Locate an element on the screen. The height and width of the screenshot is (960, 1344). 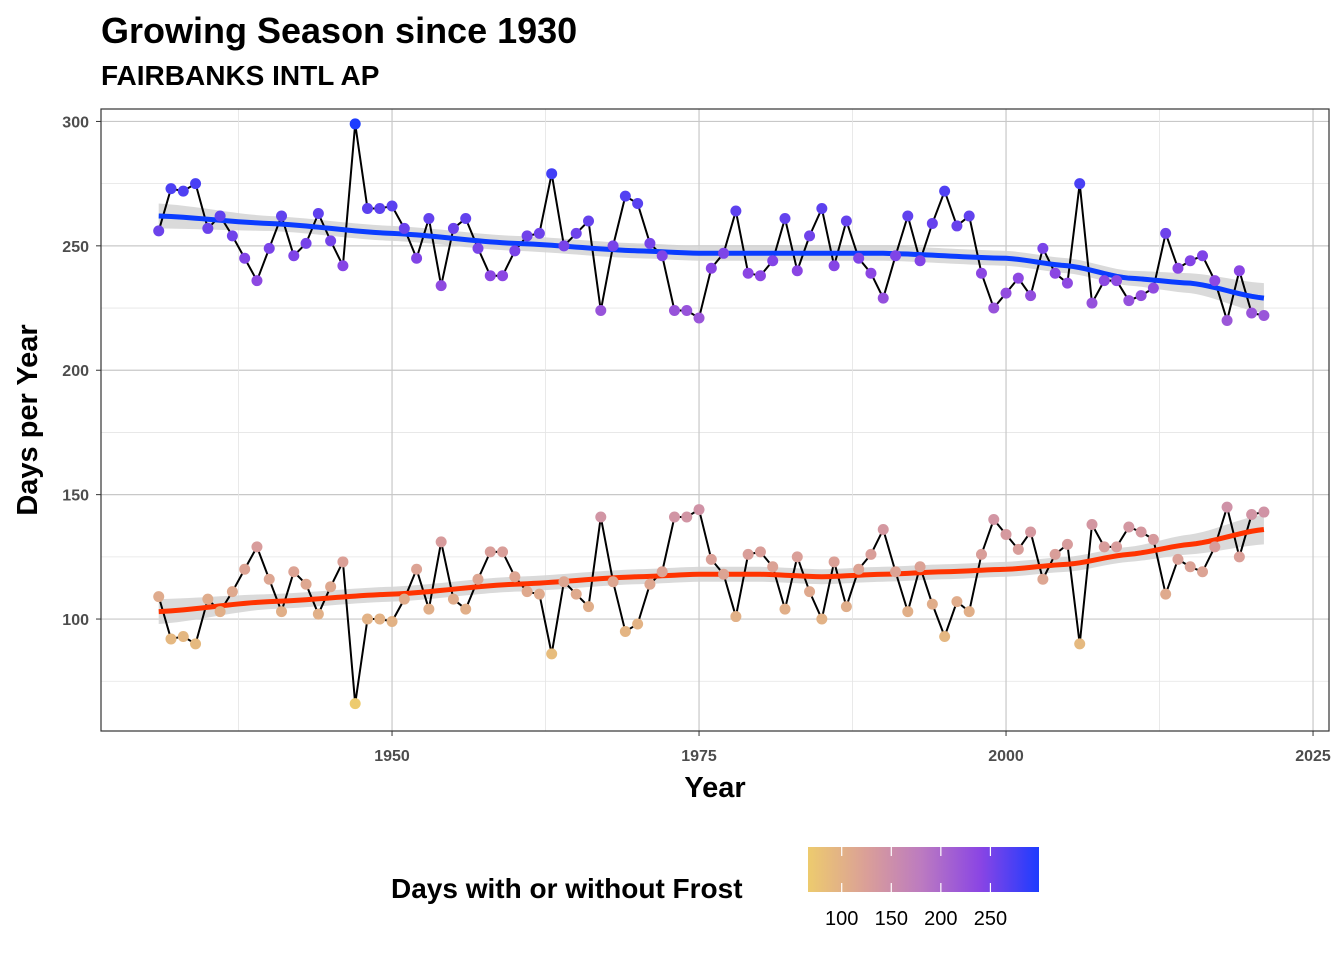
y-tick-label: 100 is located at coordinates (75, 620).